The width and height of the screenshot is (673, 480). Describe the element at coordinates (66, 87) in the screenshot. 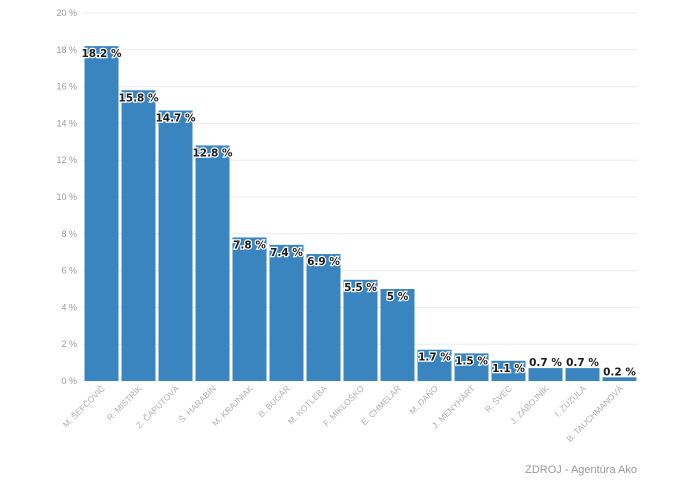

I see `y-tick-label: 16 %` at that location.